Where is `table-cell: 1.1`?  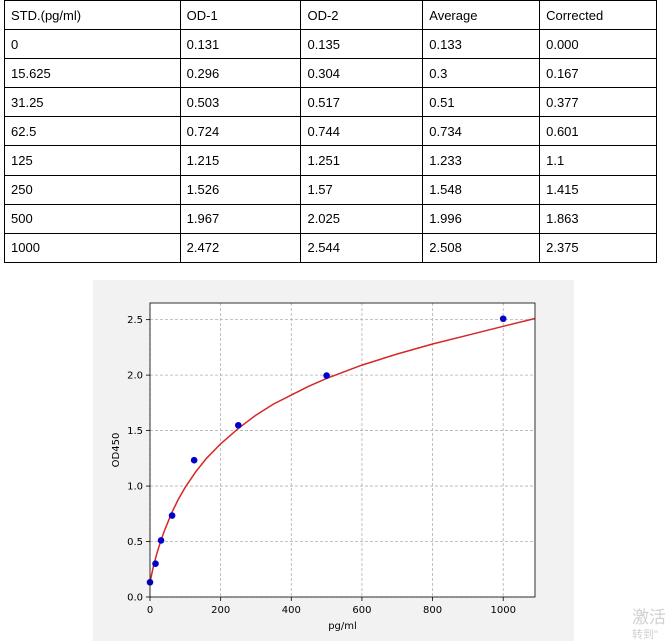 table-cell: 1.1 is located at coordinates (598, 160).